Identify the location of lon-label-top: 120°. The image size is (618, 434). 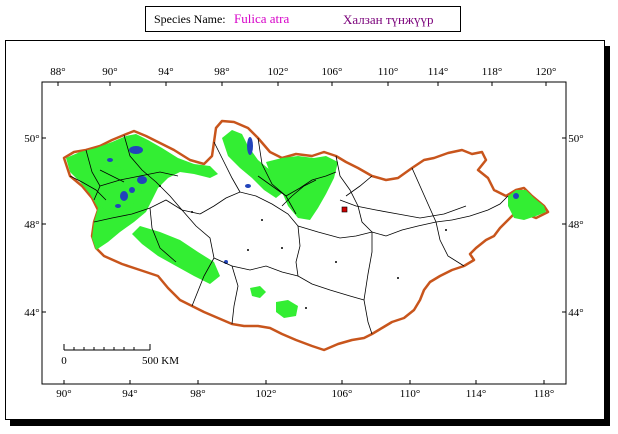
(546, 72).